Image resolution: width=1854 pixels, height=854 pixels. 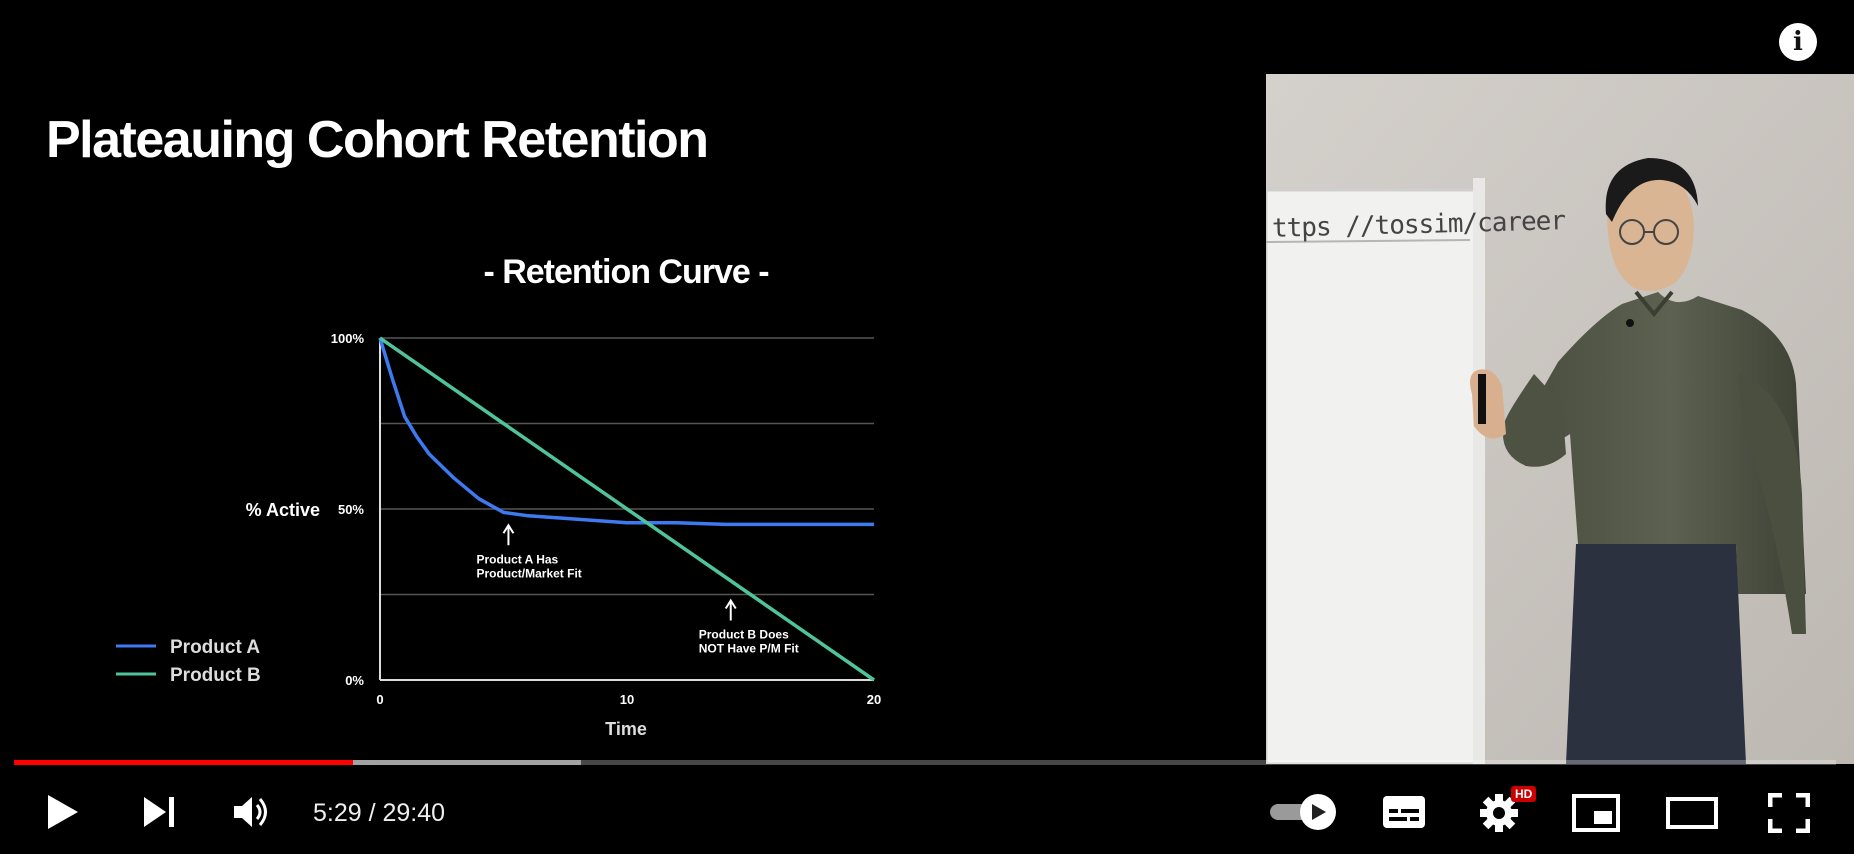 I want to click on progress-bar, so click(x=925, y=762).